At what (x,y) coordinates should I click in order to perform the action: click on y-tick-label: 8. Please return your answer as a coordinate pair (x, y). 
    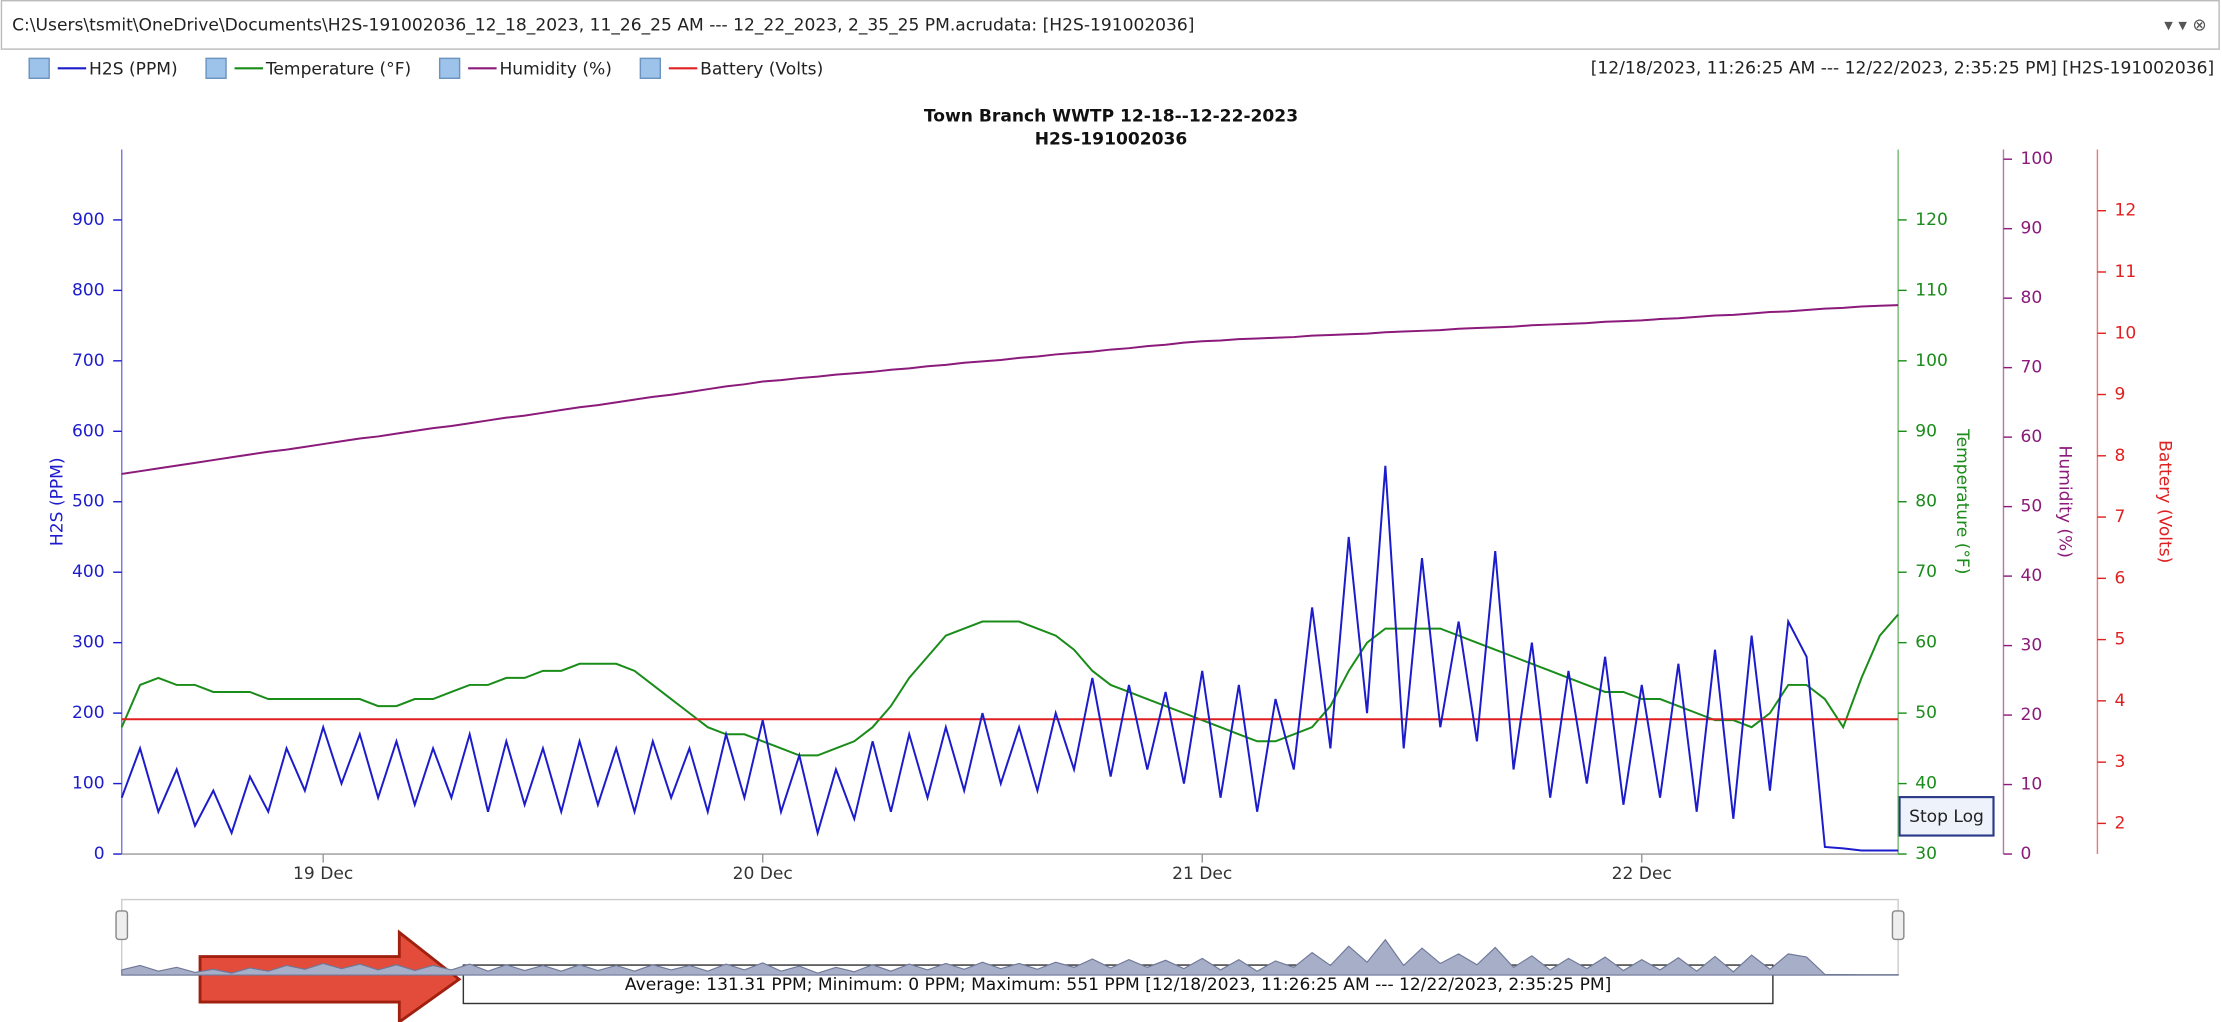
    Looking at the image, I should click on (2119, 456).